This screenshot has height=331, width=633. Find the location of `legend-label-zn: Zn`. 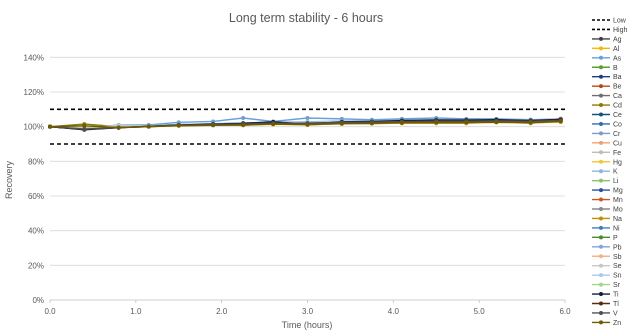

legend-label-zn: Zn is located at coordinates (617, 323).